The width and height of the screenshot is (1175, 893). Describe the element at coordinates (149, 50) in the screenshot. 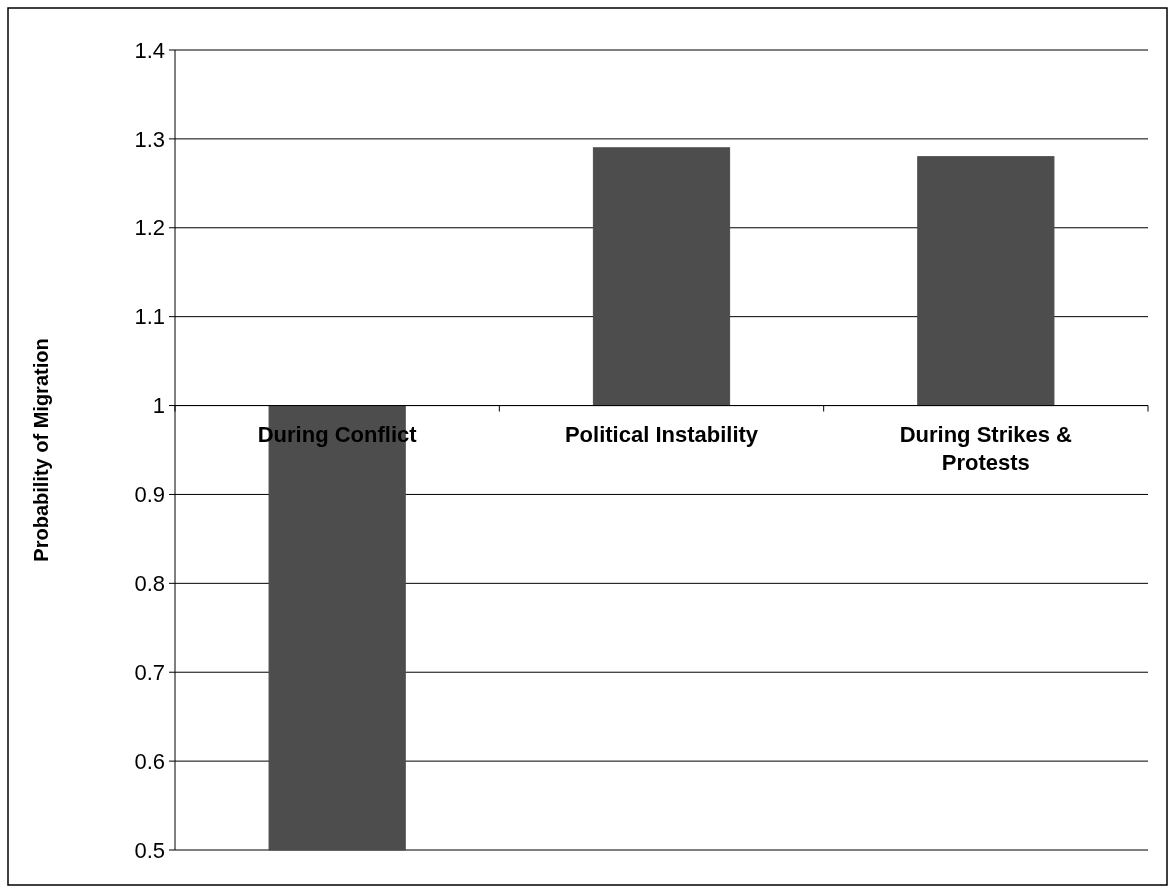

I see `y-tick-label: 1.4` at that location.